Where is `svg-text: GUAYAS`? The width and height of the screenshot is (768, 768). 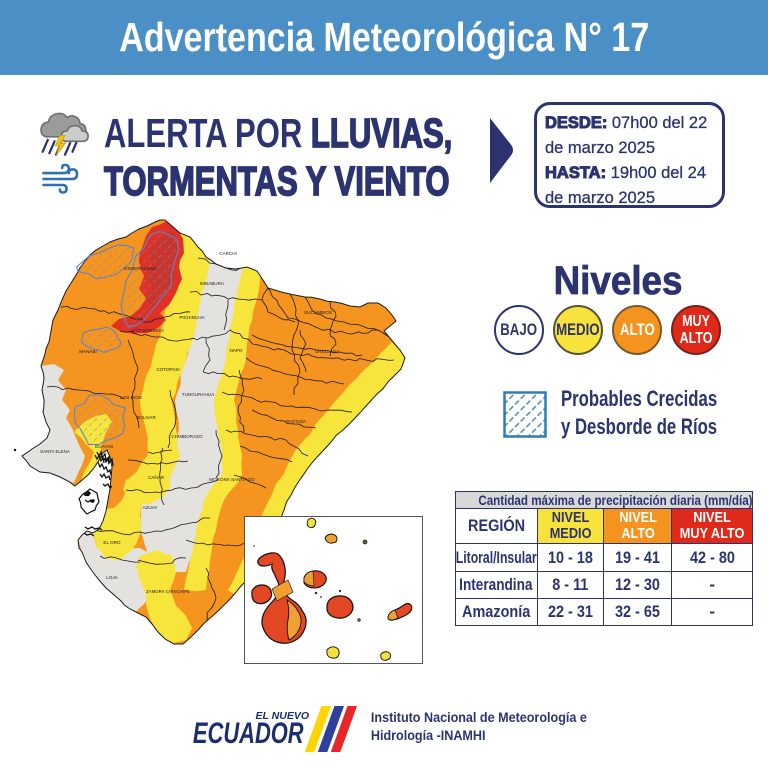 svg-text: GUAYAS is located at coordinates (104, 446).